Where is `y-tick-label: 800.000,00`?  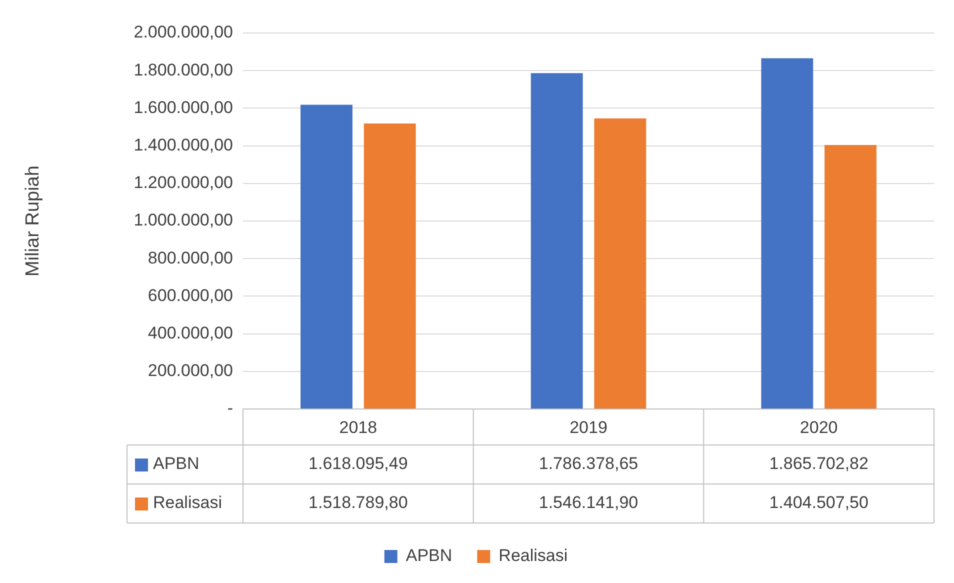
y-tick-label: 800.000,00 is located at coordinates (190, 258).